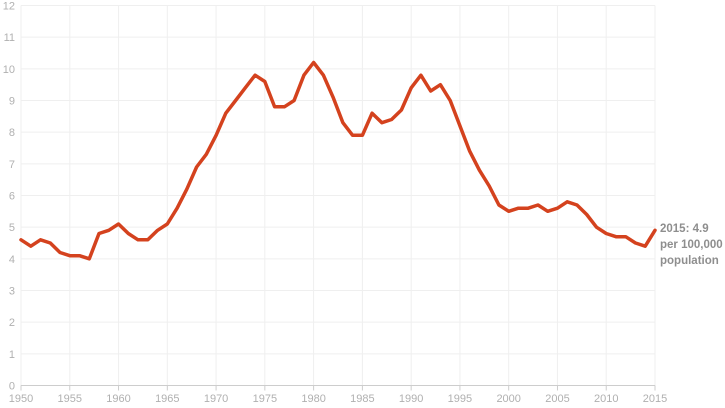  What do you see at coordinates (12, 292) in the screenshot?
I see `y-axis-tick-label: 3` at bounding box center [12, 292].